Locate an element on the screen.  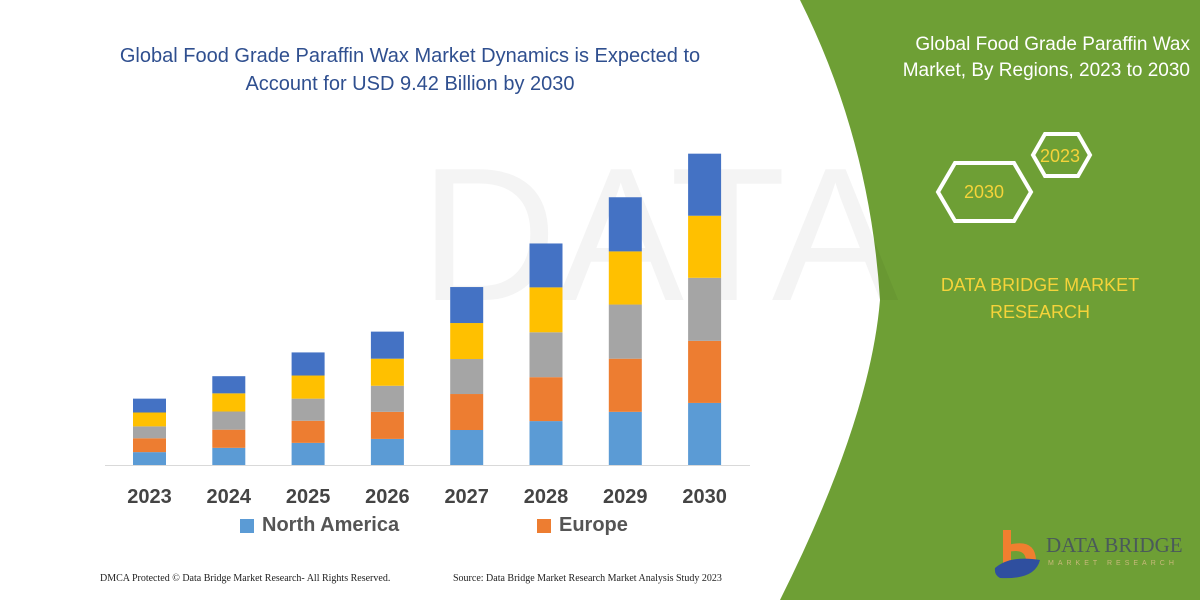
watermark: DATA is located at coordinates (659, 235).